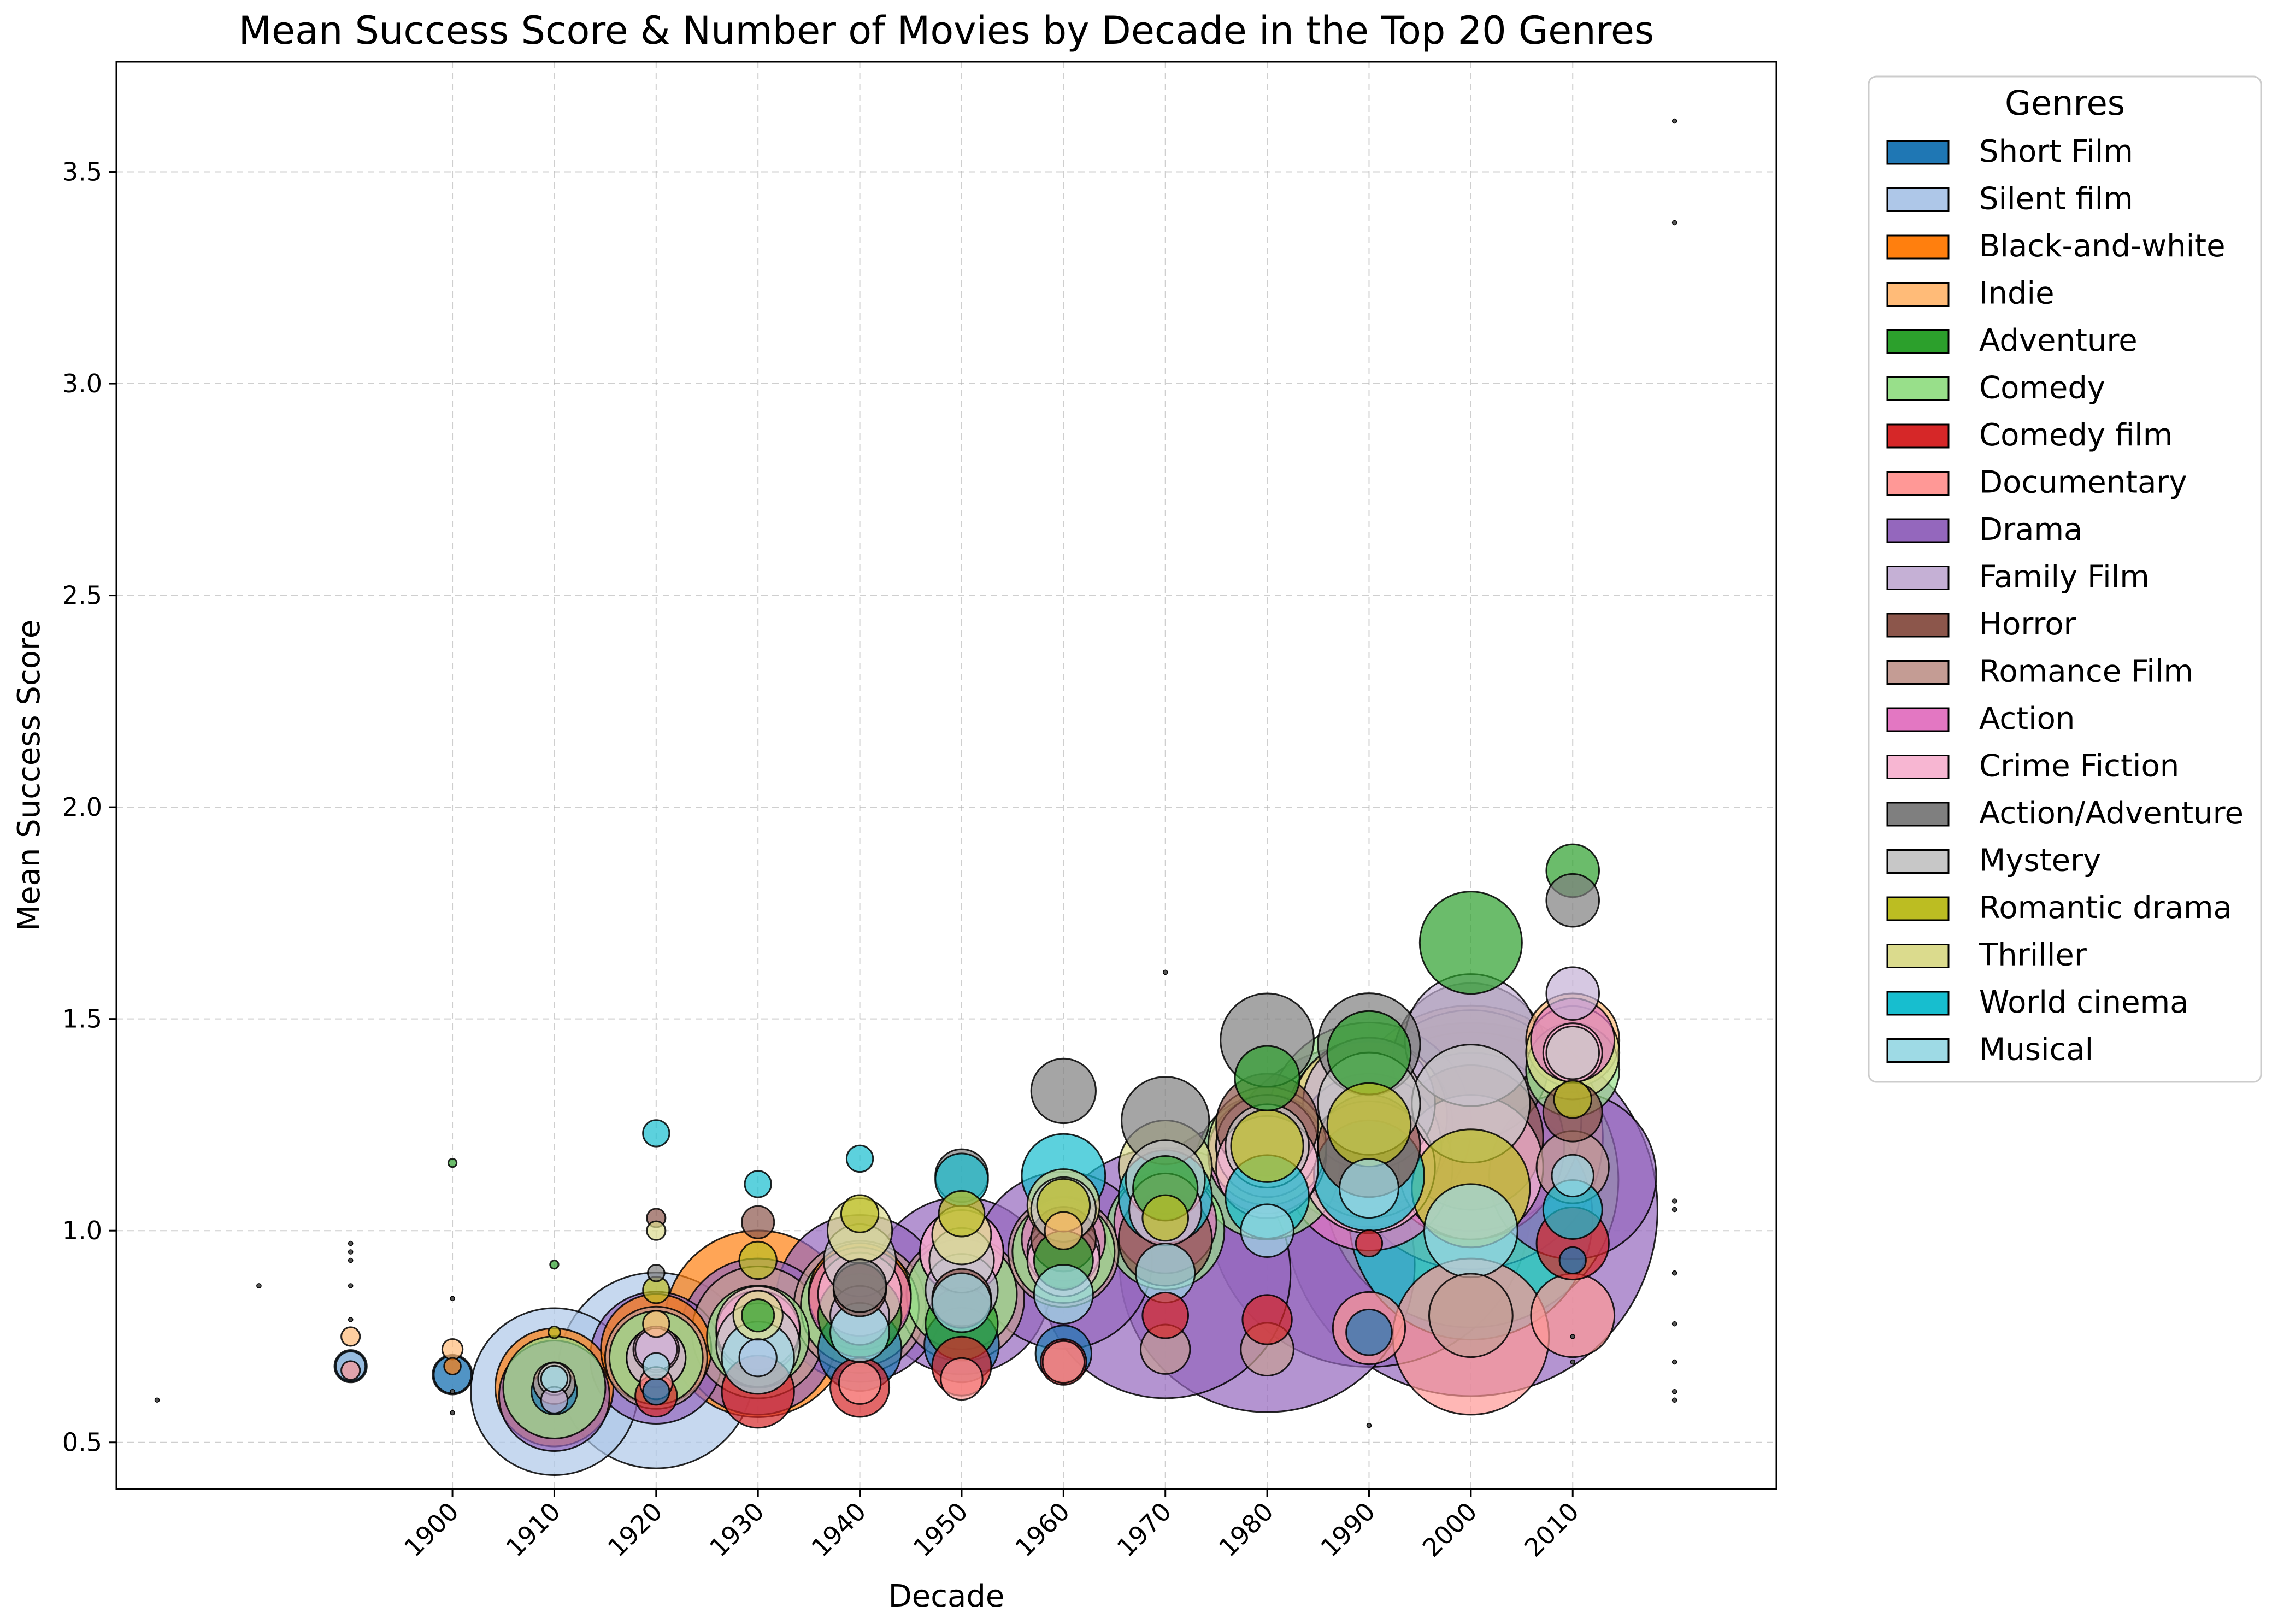 The image size is (2272, 1624). What do you see at coordinates (82, 172) in the screenshot?
I see `y-tick-label: 3.5` at bounding box center [82, 172].